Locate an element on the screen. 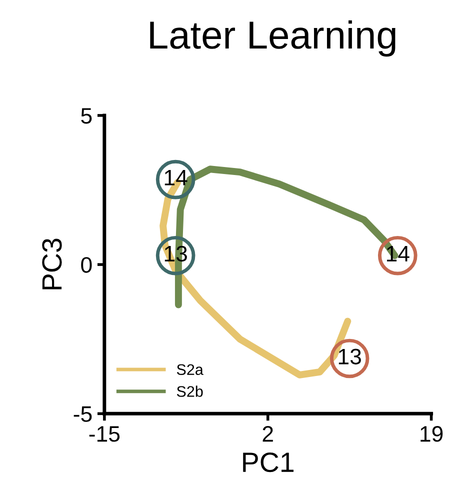 The image size is (454, 481). annotation: 13 is located at coordinates (349, 356).